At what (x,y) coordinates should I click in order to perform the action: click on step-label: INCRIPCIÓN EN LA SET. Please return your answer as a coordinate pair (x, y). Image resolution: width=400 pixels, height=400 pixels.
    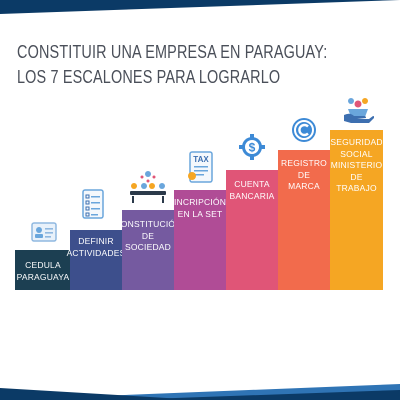
    Looking at the image, I should click on (200, 208).